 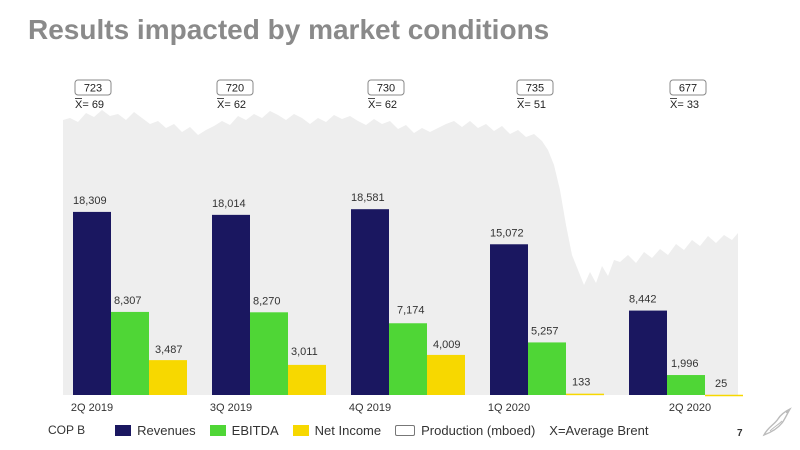 I want to click on legend-item-net-income: Net Income, so click(x=337, y=430).